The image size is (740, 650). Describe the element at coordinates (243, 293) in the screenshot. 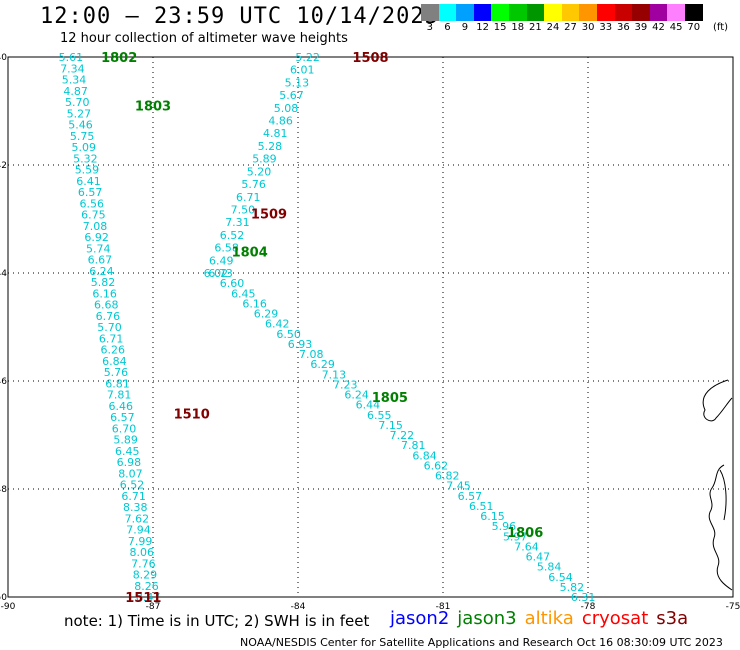

I see `swh-value: 6.45` at that location.